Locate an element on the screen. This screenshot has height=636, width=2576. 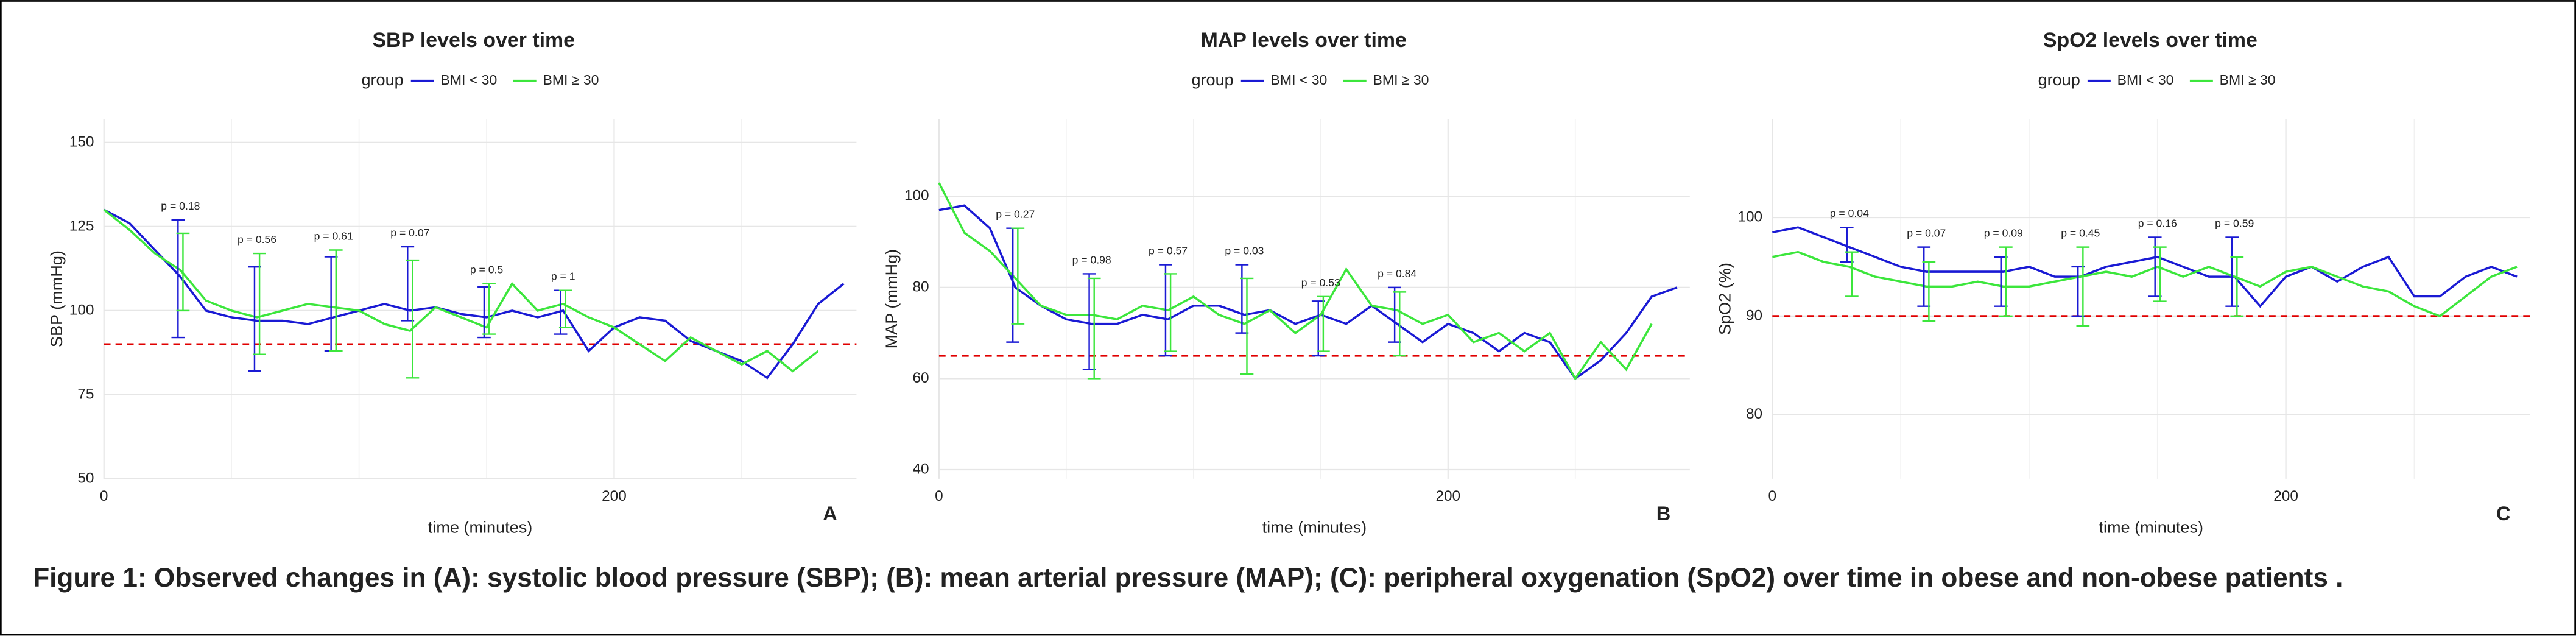
p-value-label: p = 1 is located at coordinates (563, 276).